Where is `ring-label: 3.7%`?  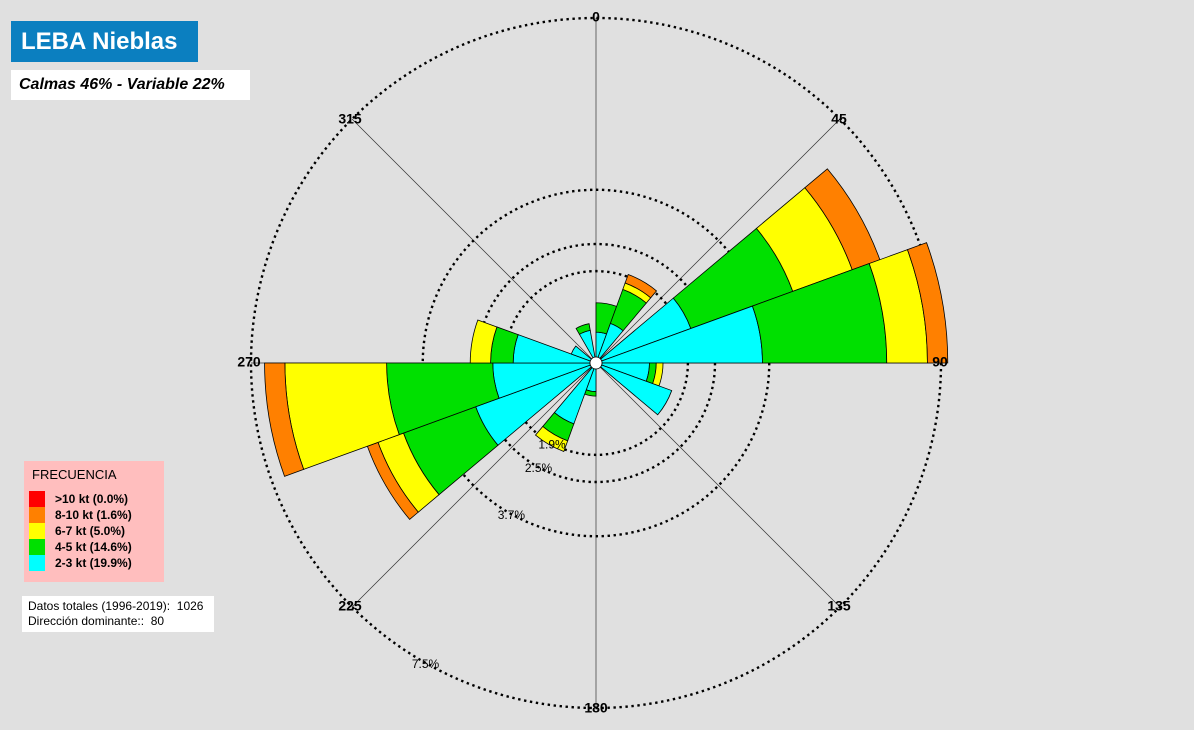
ring-label: 3.7% is located at coordinates (512, 515).